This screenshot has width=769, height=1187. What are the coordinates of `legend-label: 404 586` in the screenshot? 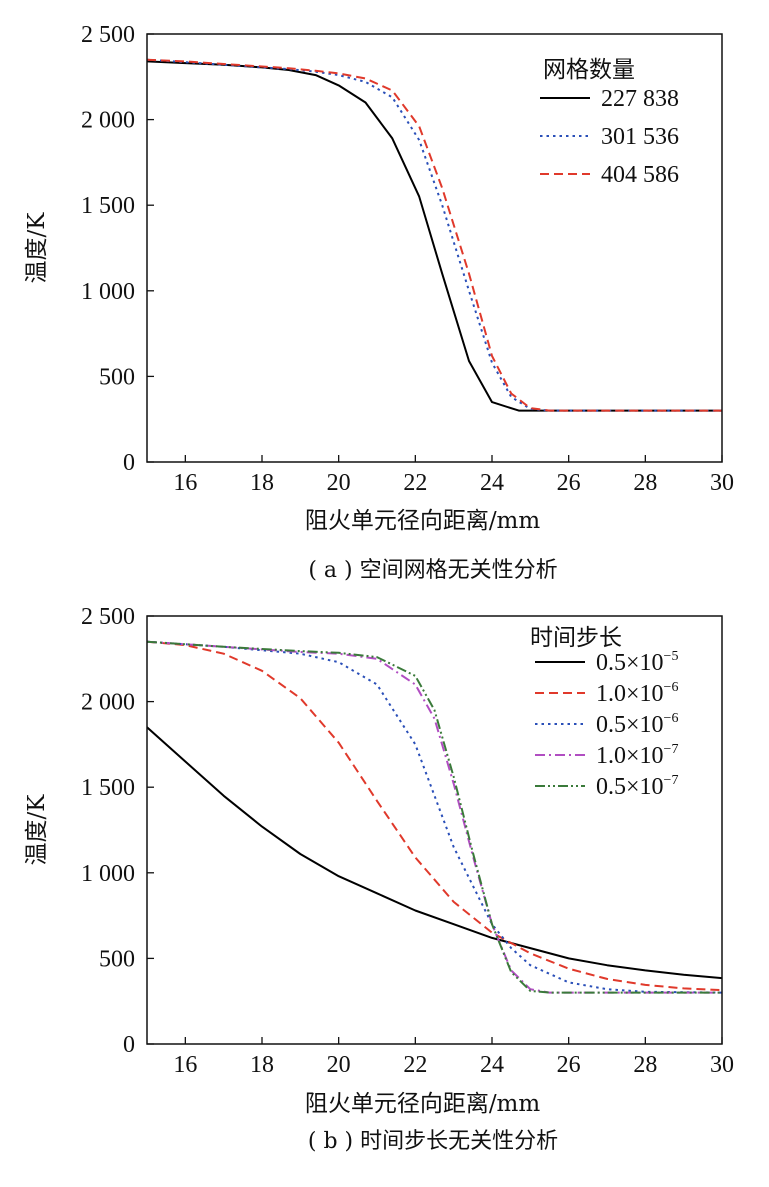 It's located at (640, 175).